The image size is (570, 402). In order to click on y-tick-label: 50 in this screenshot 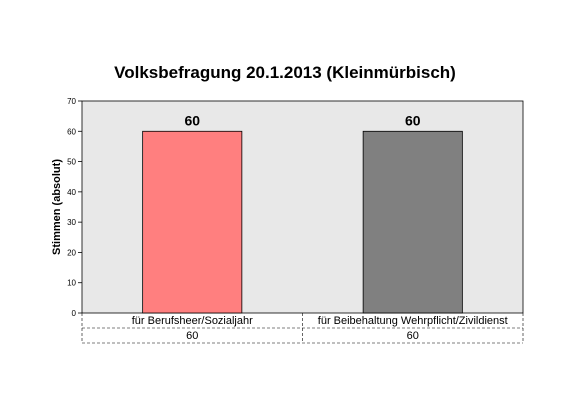, I will do `click(71, 162)`.